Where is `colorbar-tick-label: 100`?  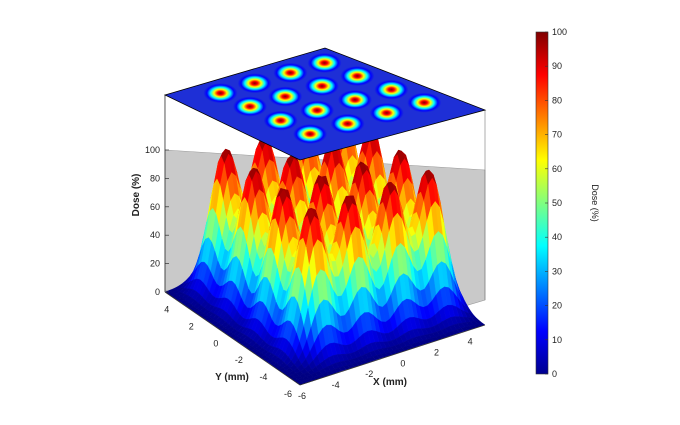
colorbar-tick-label: 100 is located at coordinates (559, 32).